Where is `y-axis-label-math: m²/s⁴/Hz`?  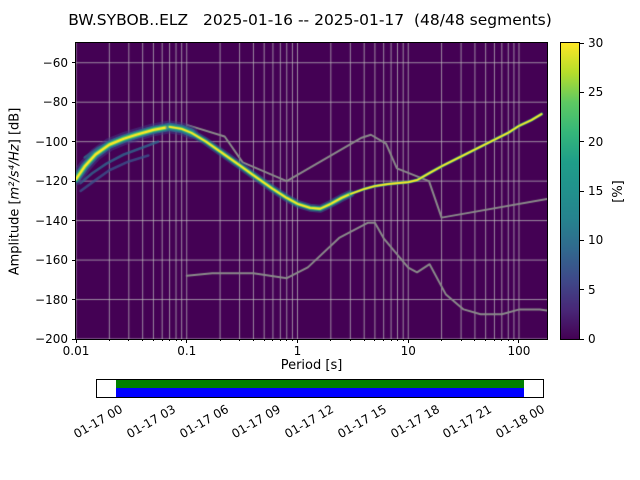 y-axis-label-math: m²/s⁴/Hz is located at coordinates (15, 171).